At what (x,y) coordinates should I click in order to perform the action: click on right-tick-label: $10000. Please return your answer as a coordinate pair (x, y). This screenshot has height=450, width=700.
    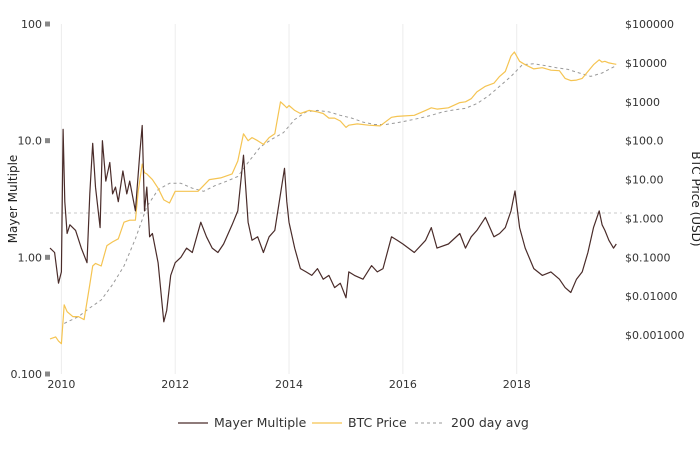
    Looking at the image, I should click on (646, 63).